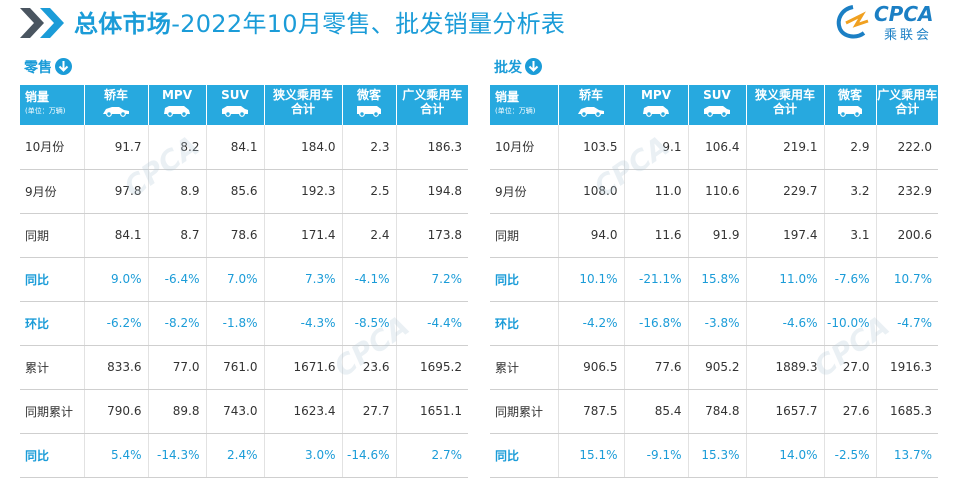 The image size is (960, 480). I want to click on table-row: 同期 84.1 8.7 78.6 171.4 2.4 173.8, so click(244, 235).